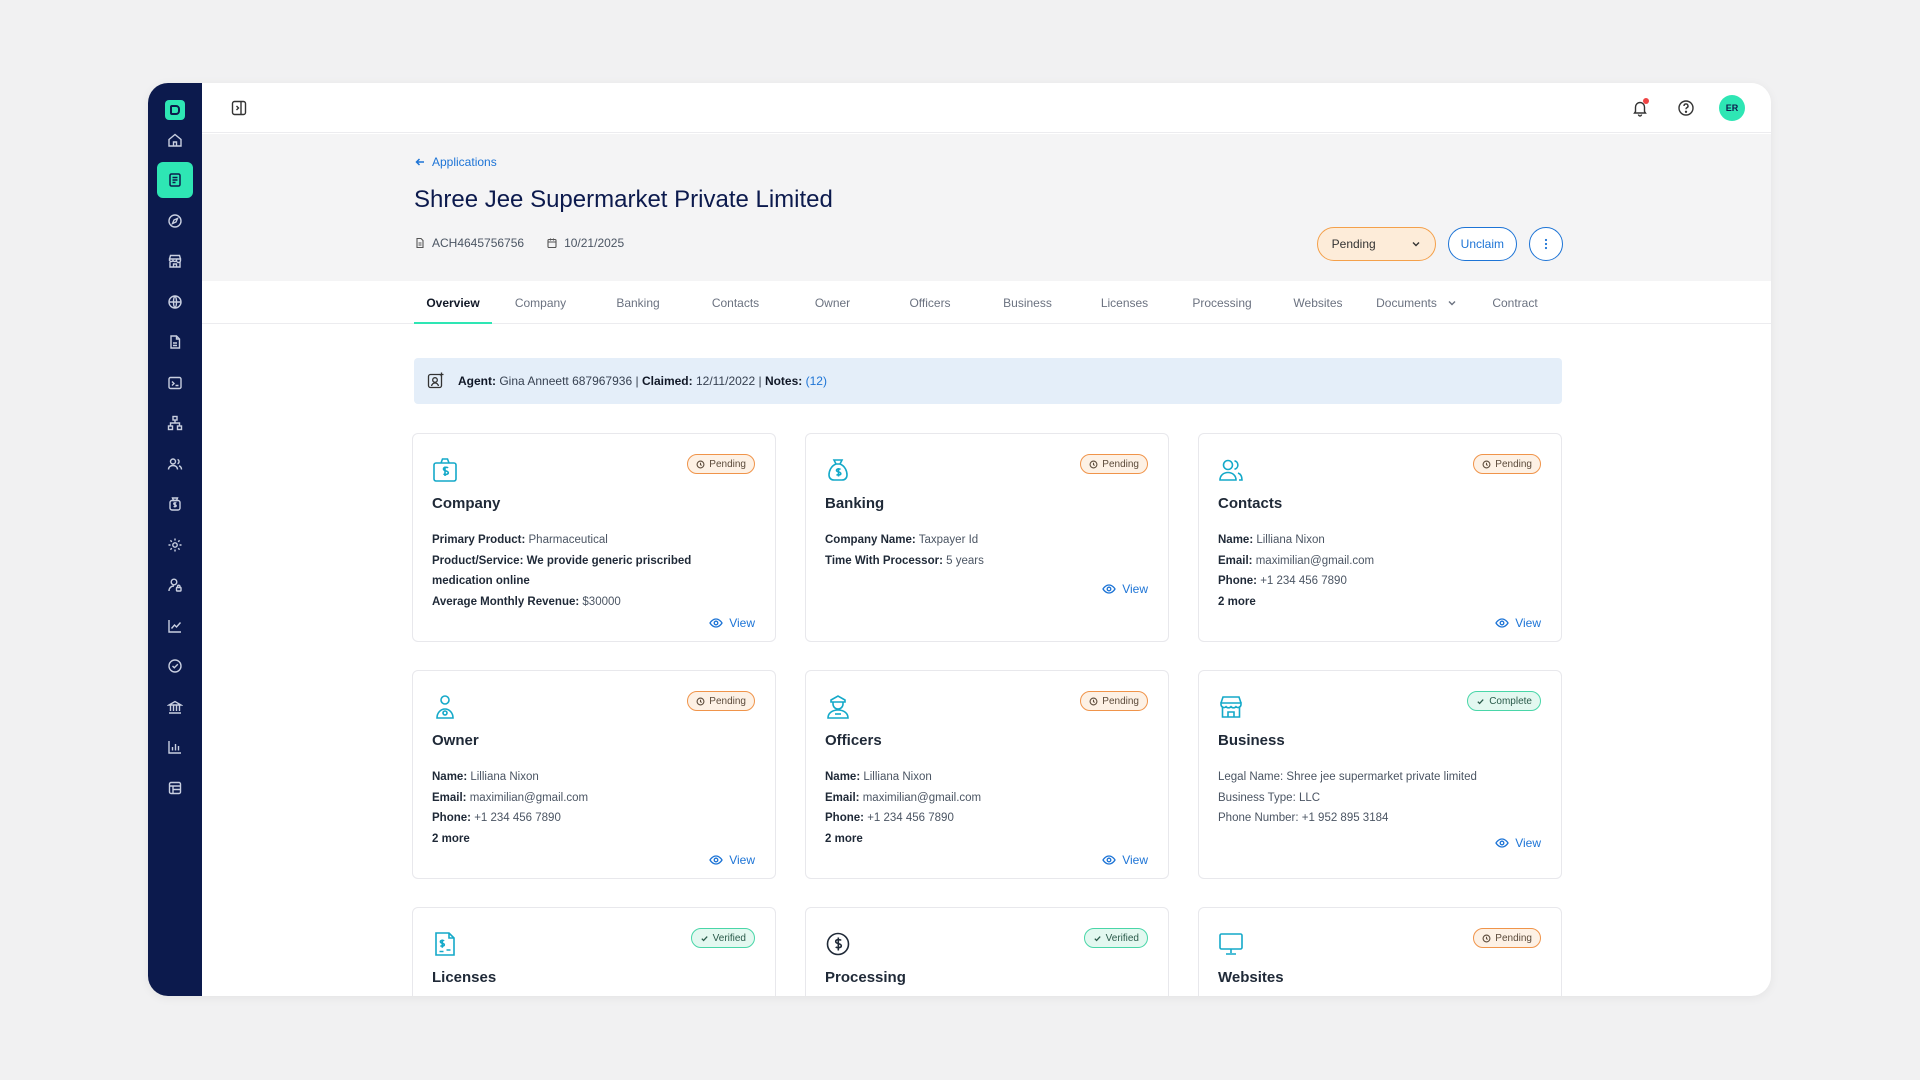 The image size is (1920, 1080). Describe the element at coordinates (175, 180) in the screenshot. I see `applications-icon` at that location.